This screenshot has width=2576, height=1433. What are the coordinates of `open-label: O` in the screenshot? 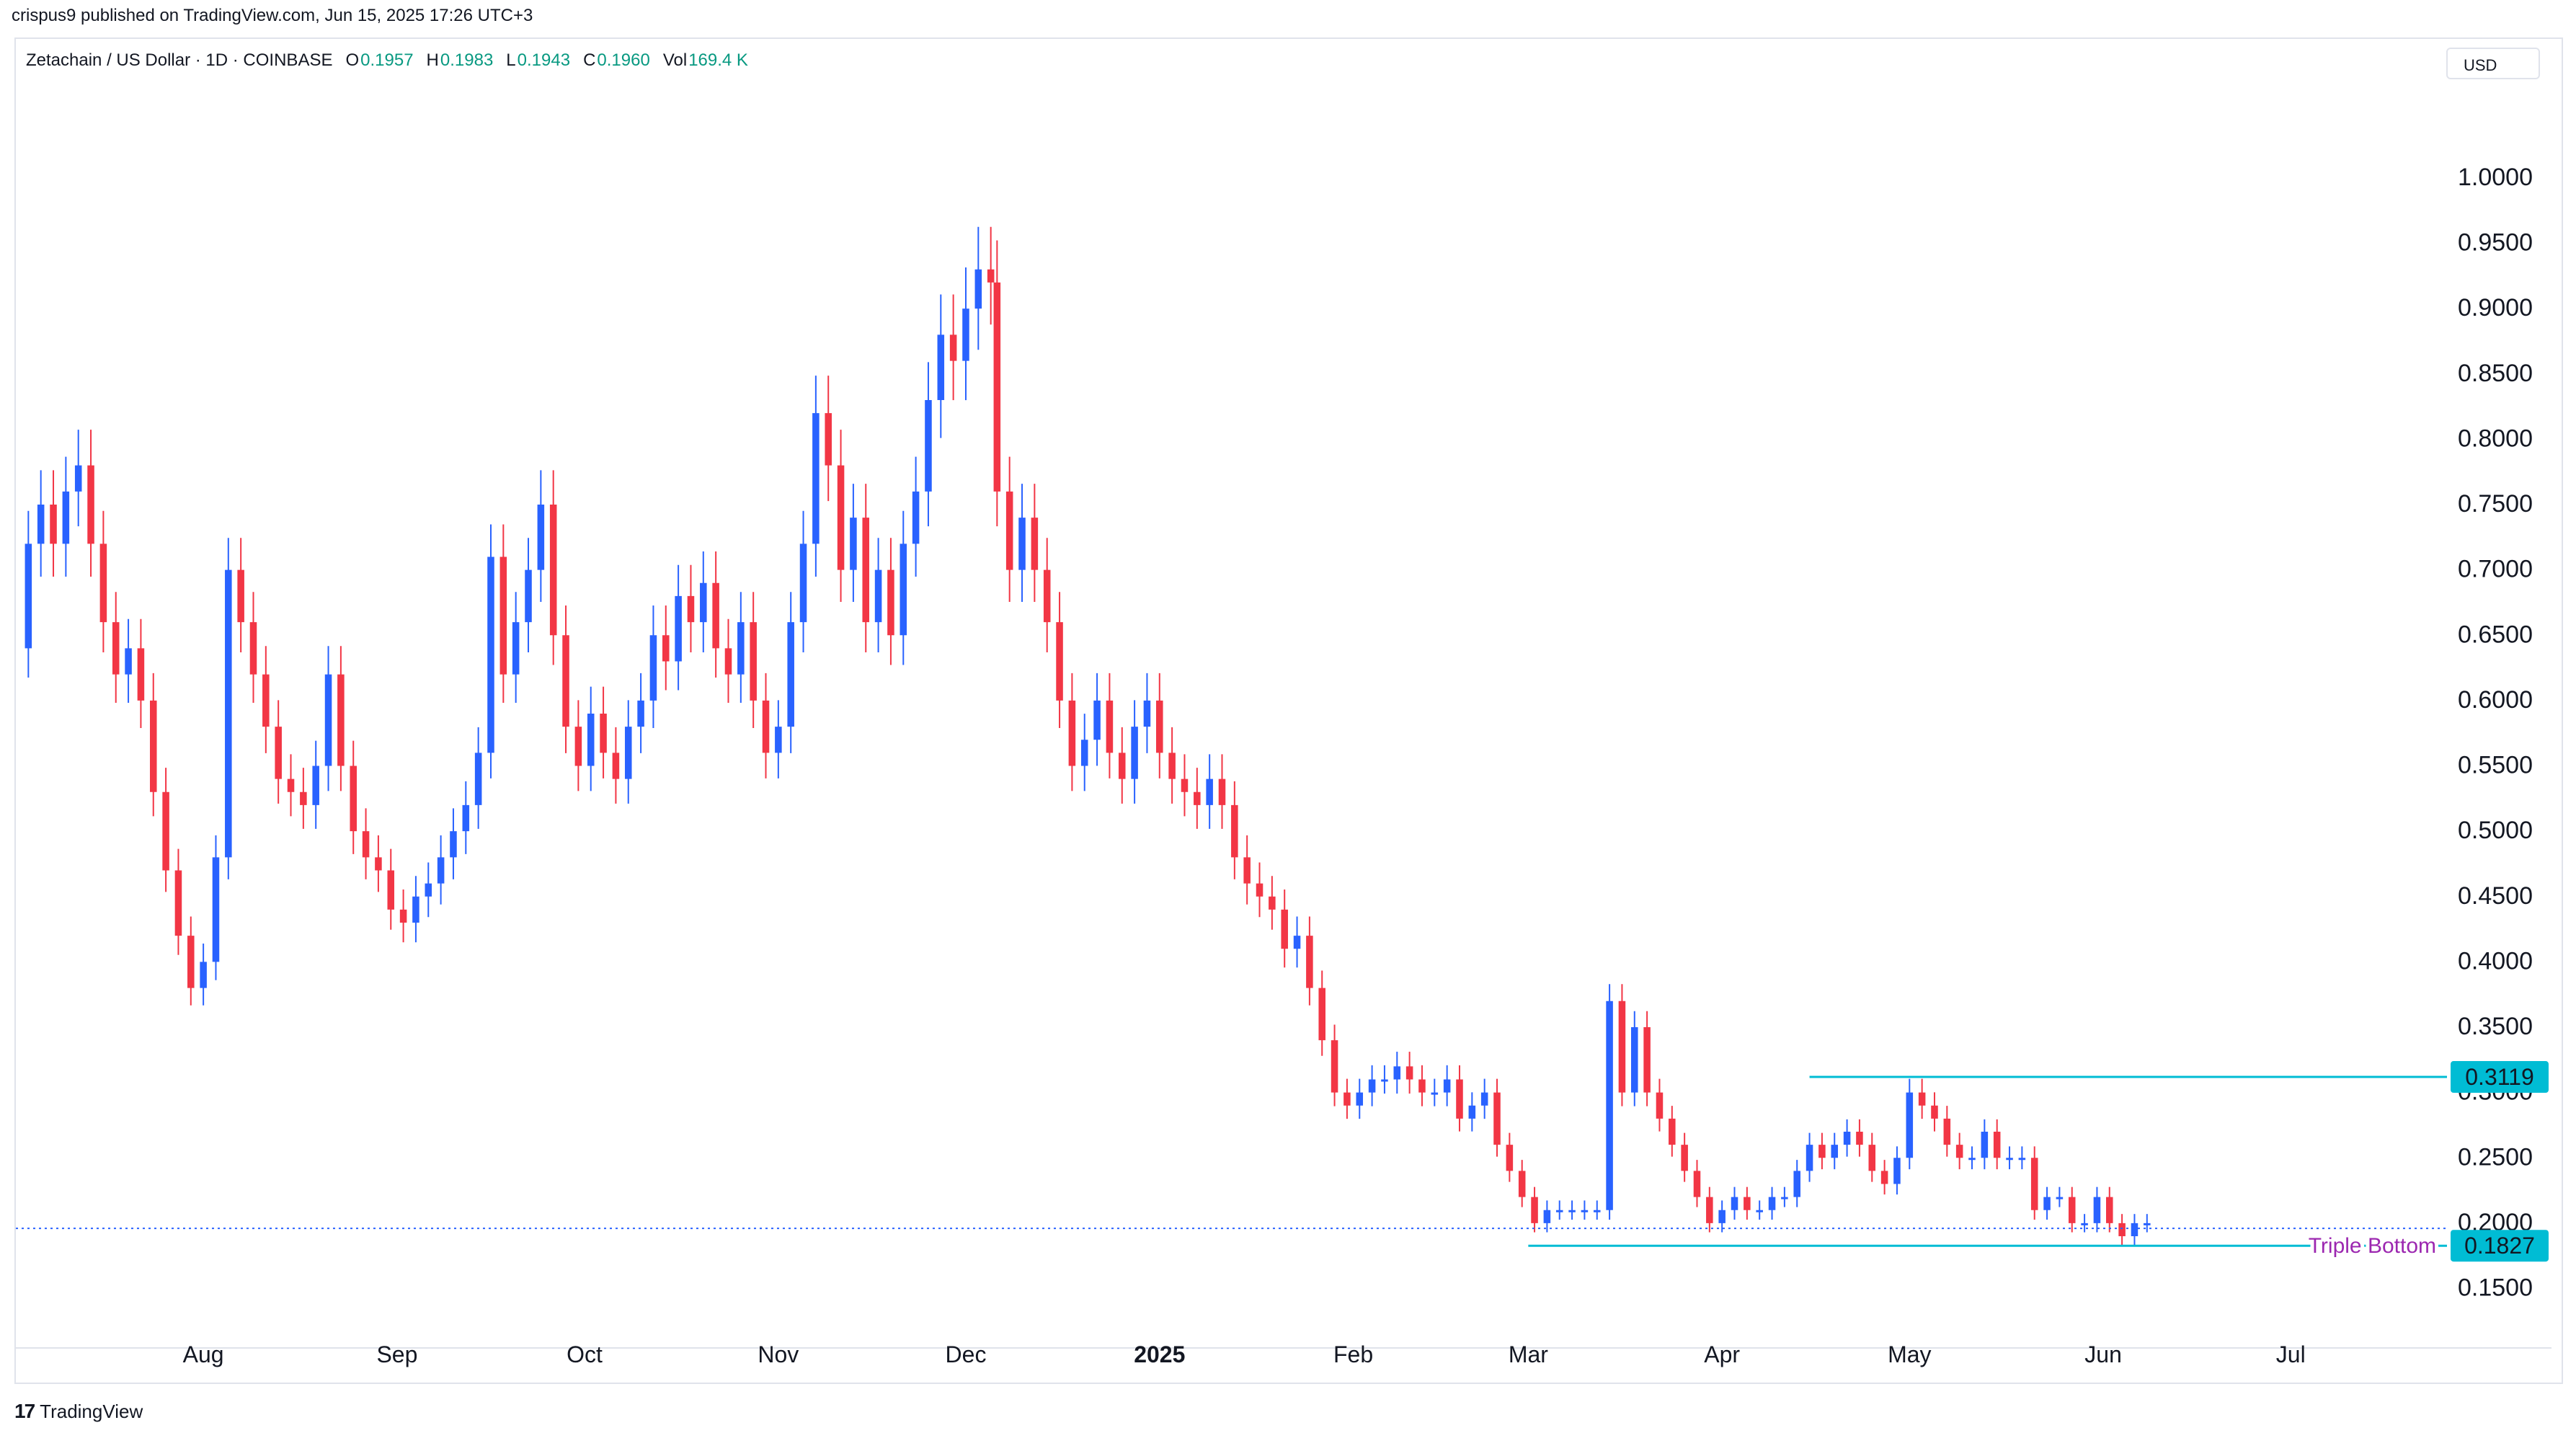 It's located at (352, 60).